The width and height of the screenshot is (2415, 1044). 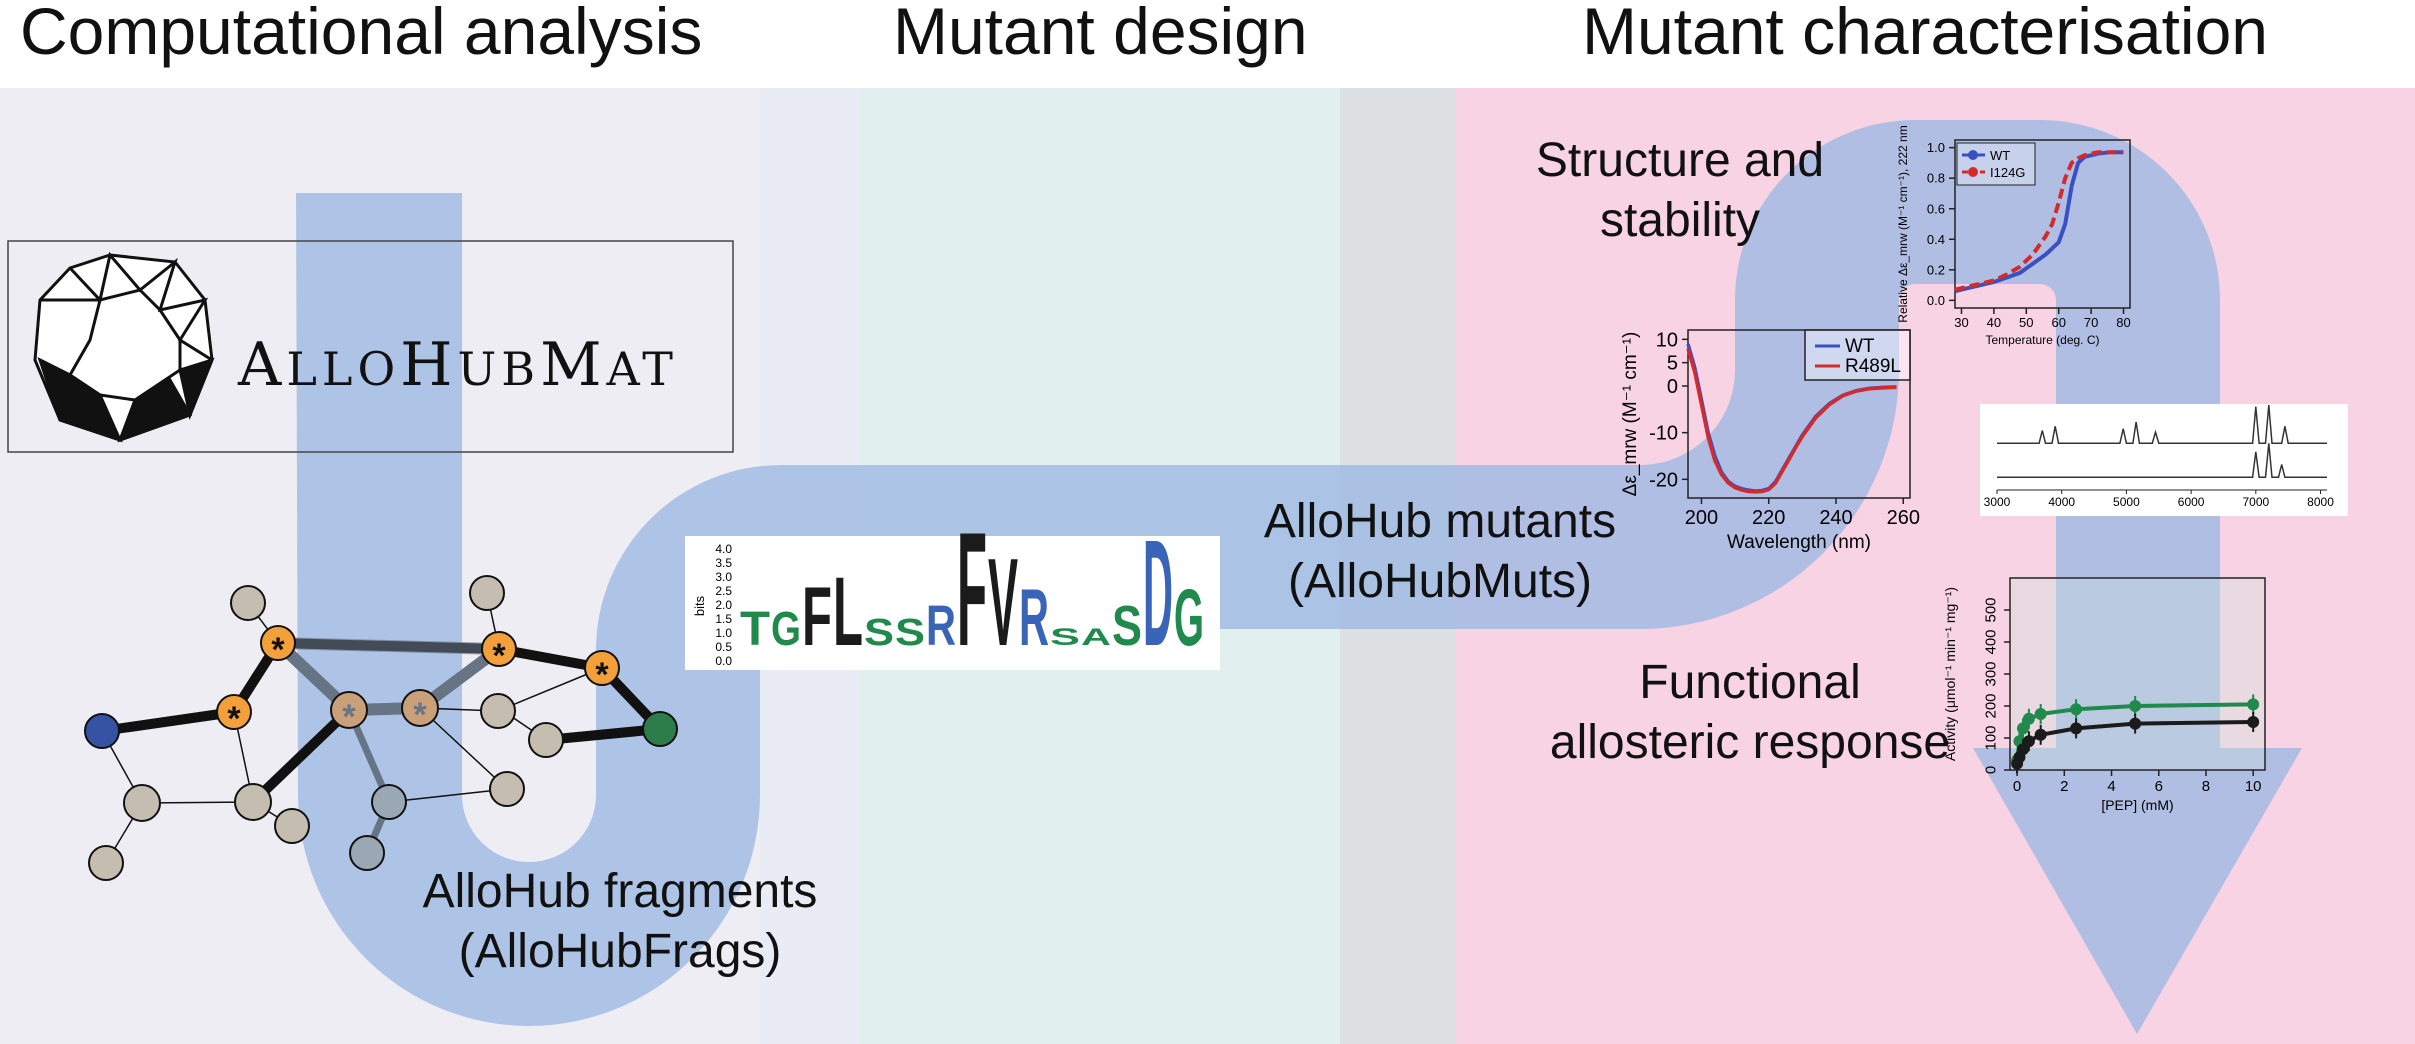 I want to click on logo-ytick: 3.0, so click(x=723, y=577).